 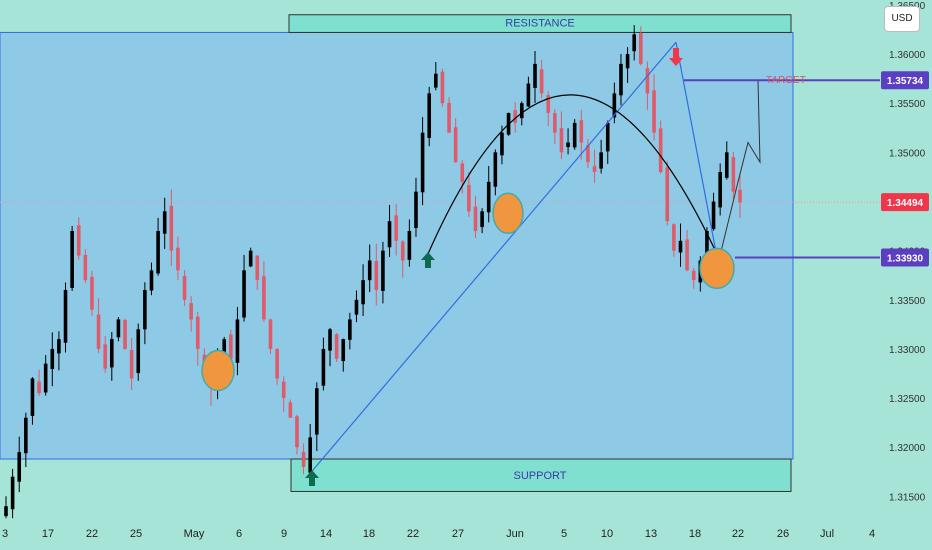 I want to click on x-tick-label: 9, so click(x=284, y=534).